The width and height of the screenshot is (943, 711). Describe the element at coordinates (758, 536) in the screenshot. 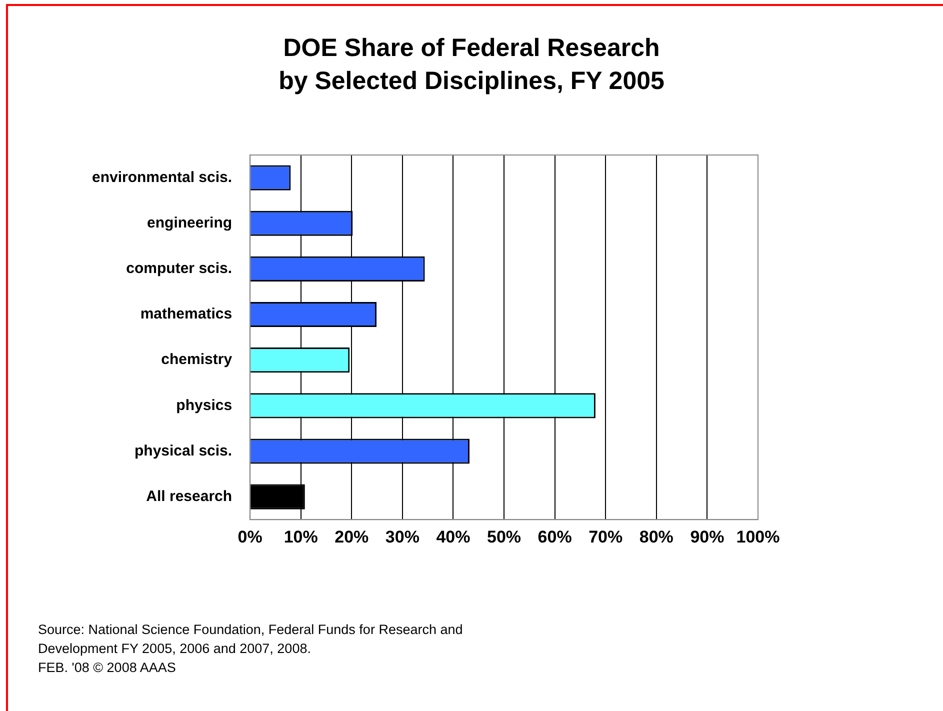

I see `x-tick-label: 100%` at that location.